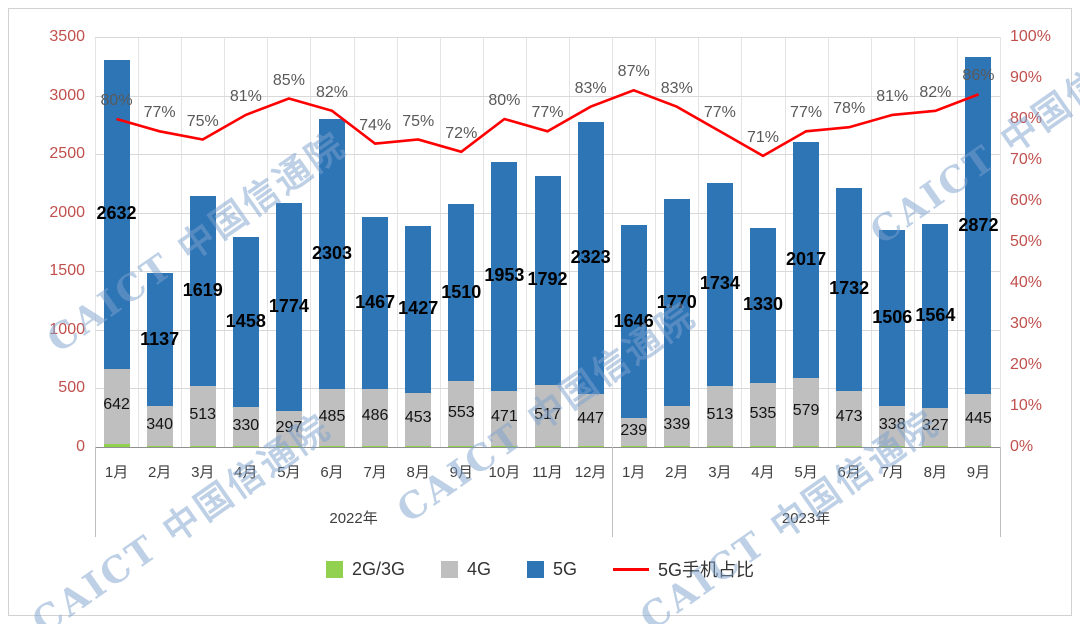  What do you see at coordinates (67, 154) in the screenshot?
I see `y-axis-left-tick-label: 2500` at bounding box center [67, 154].